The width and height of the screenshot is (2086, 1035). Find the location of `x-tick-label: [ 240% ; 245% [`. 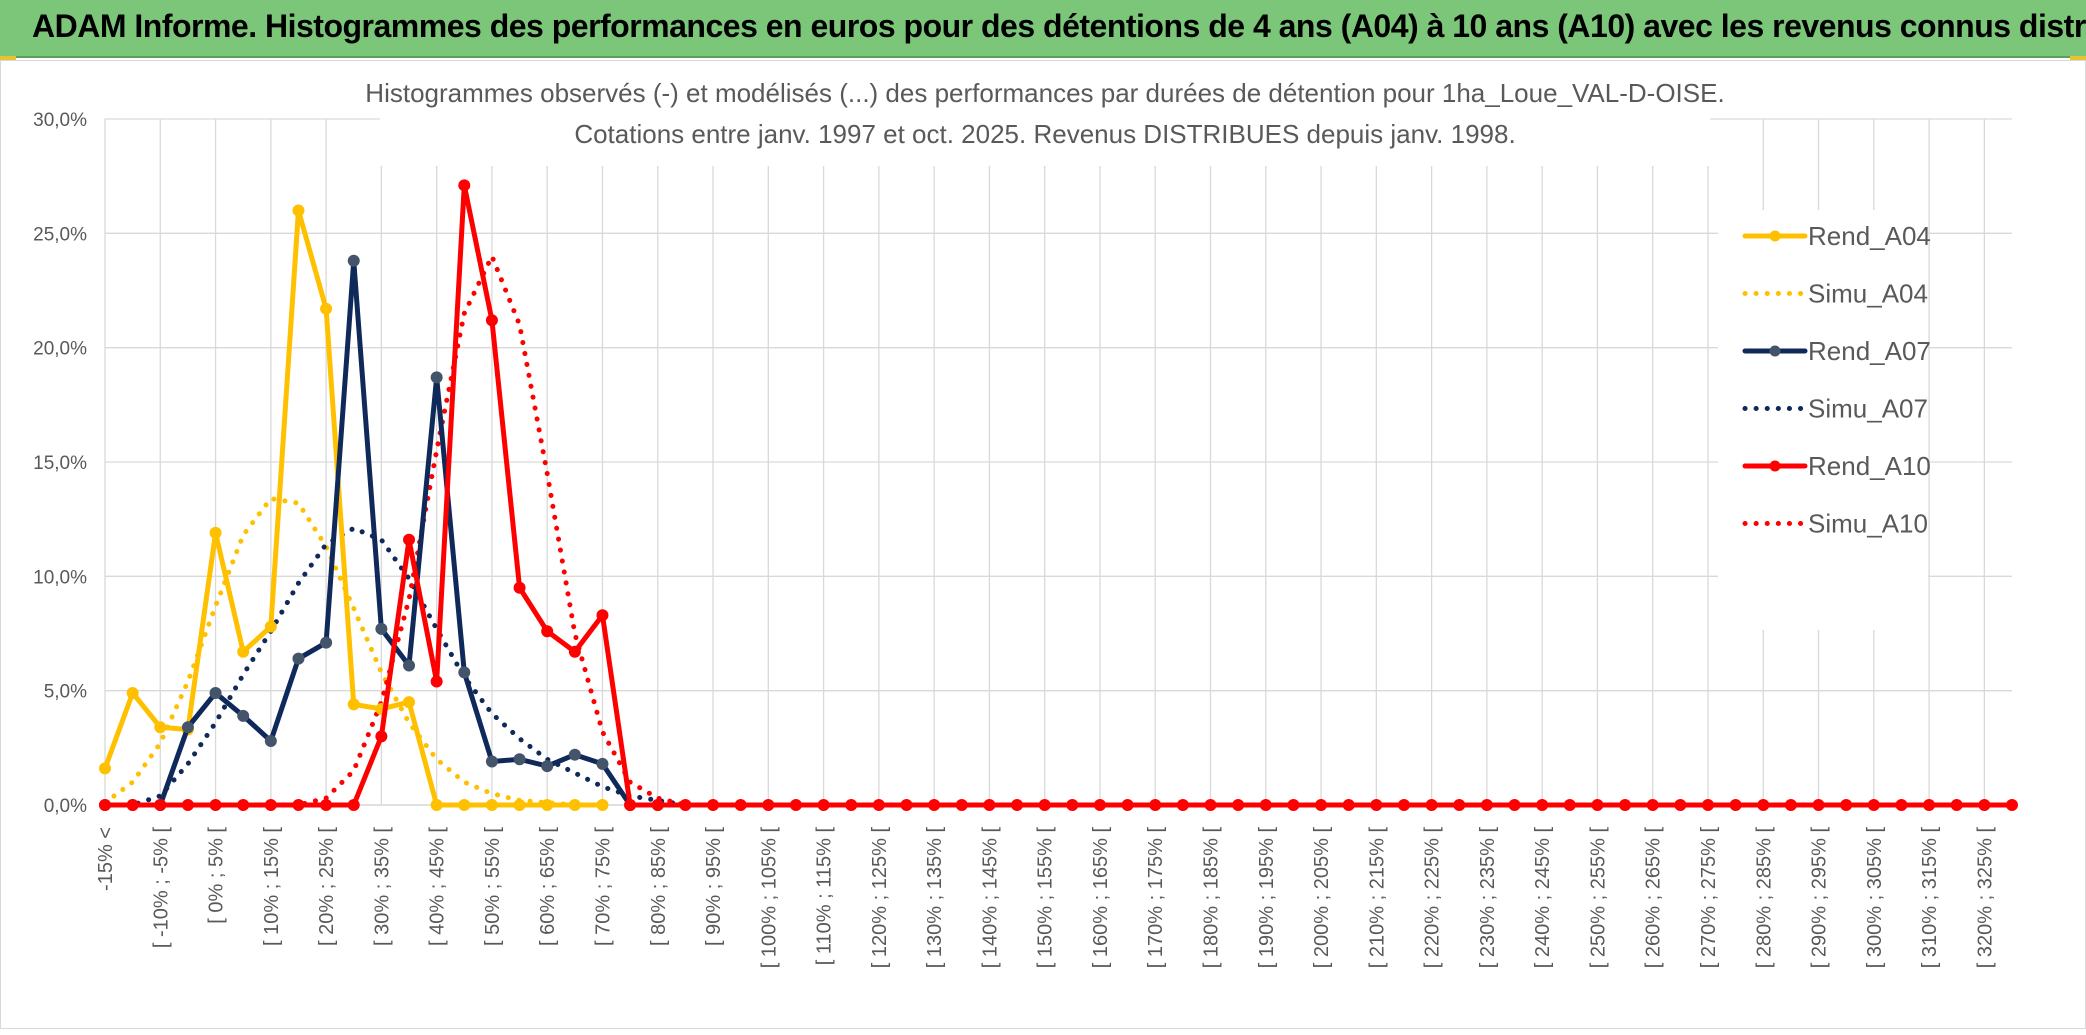

x-tick-label: [ 240% ; 245% [ is located at coordinates (1543, 898).